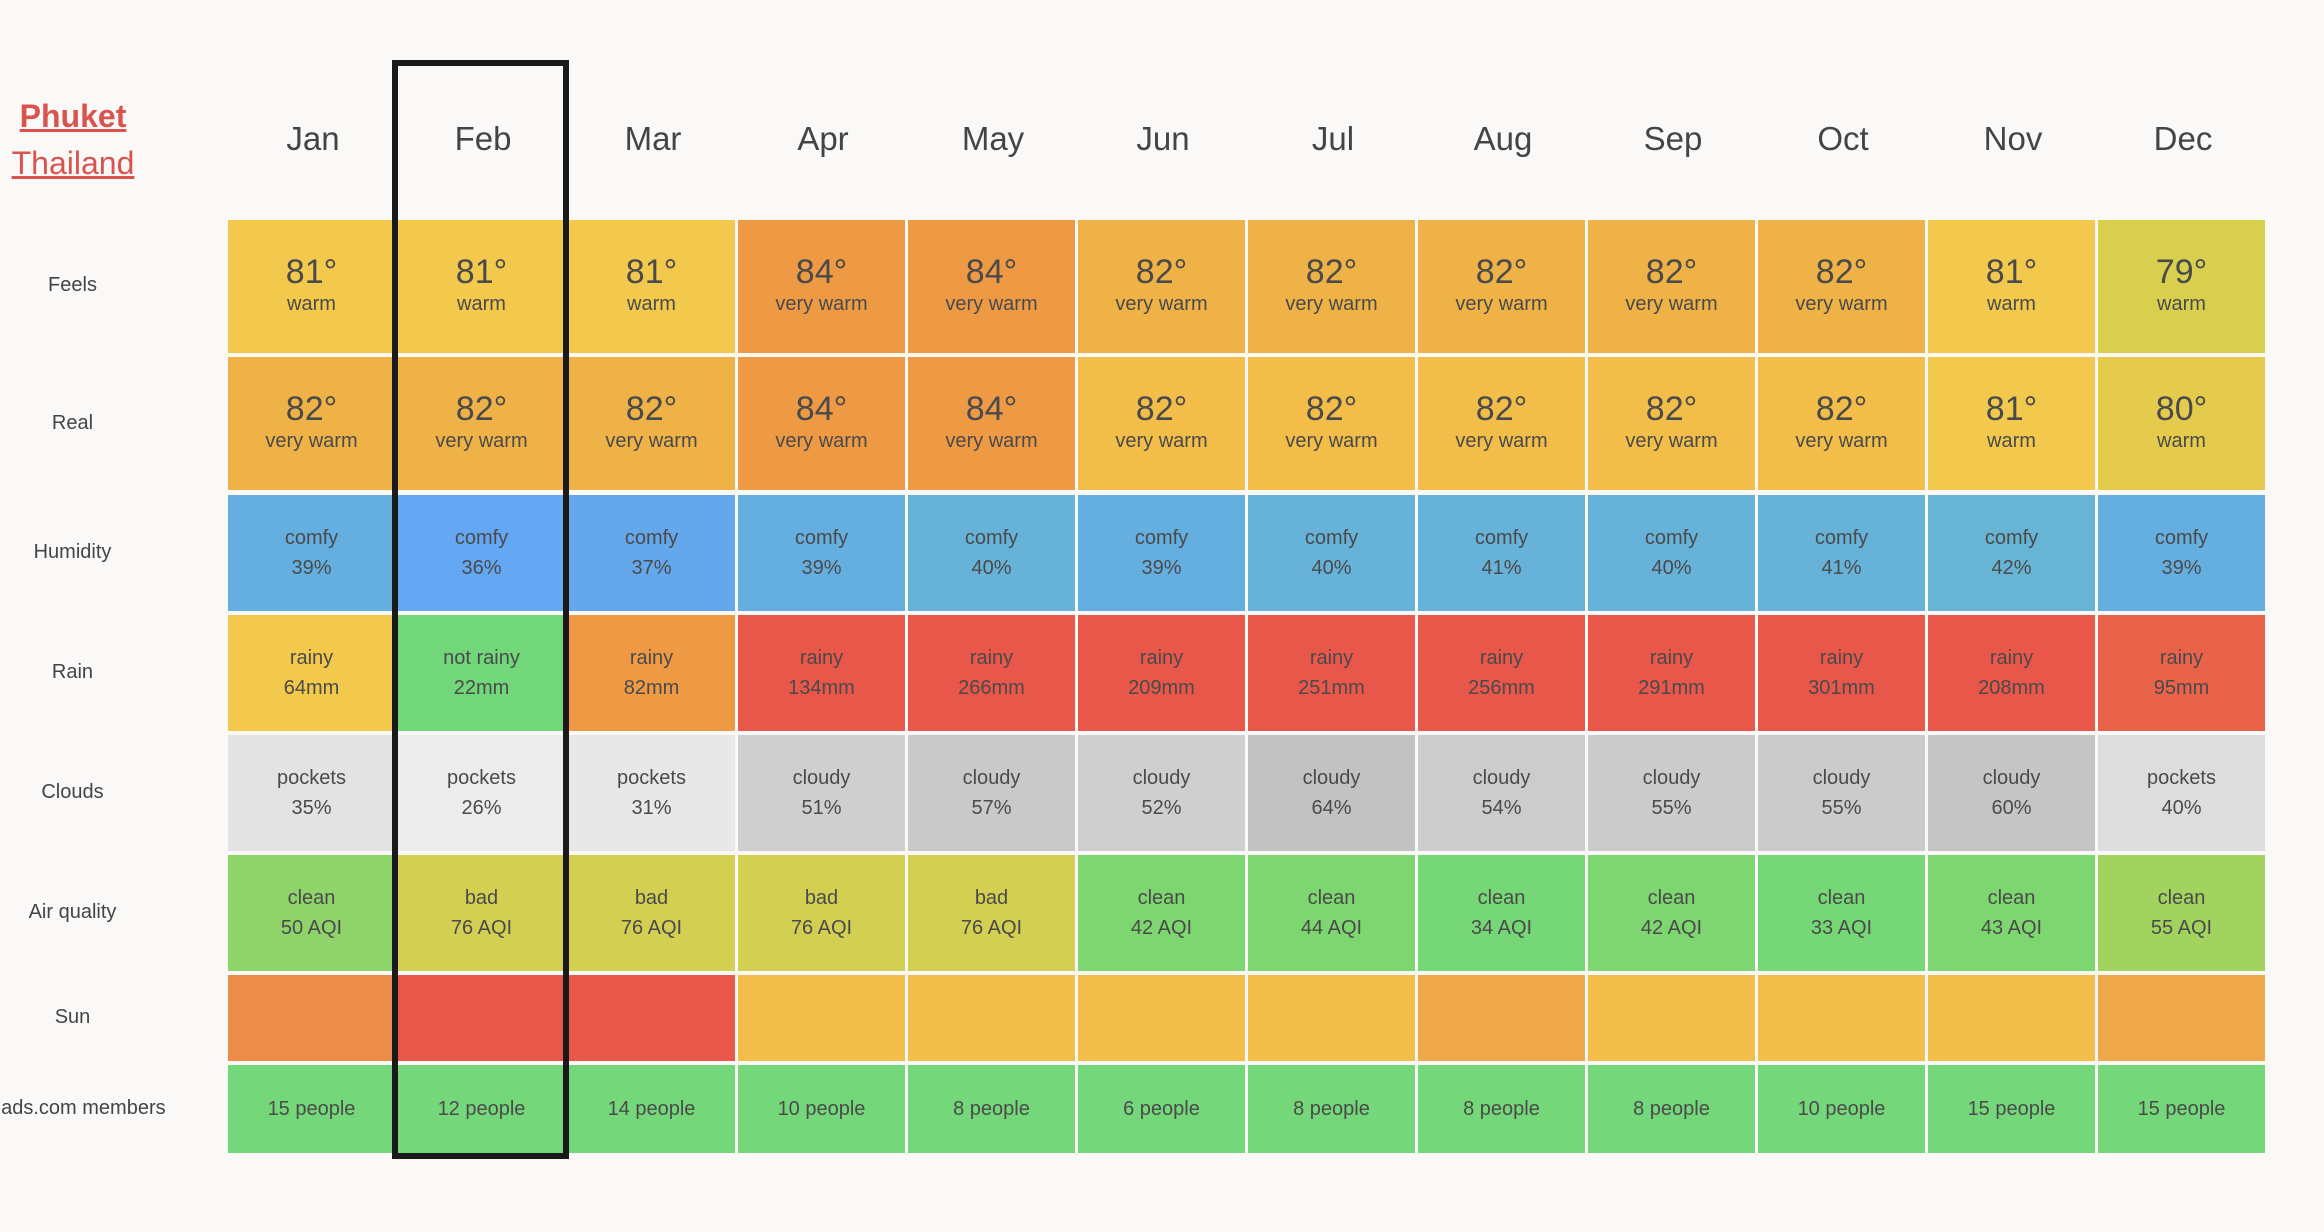 This screenshot has height=1232, width=2324. Describe the element at coordinates (991, 673) in the screenshot. I see `rain-cell-may: rainy 266mm` at that location.